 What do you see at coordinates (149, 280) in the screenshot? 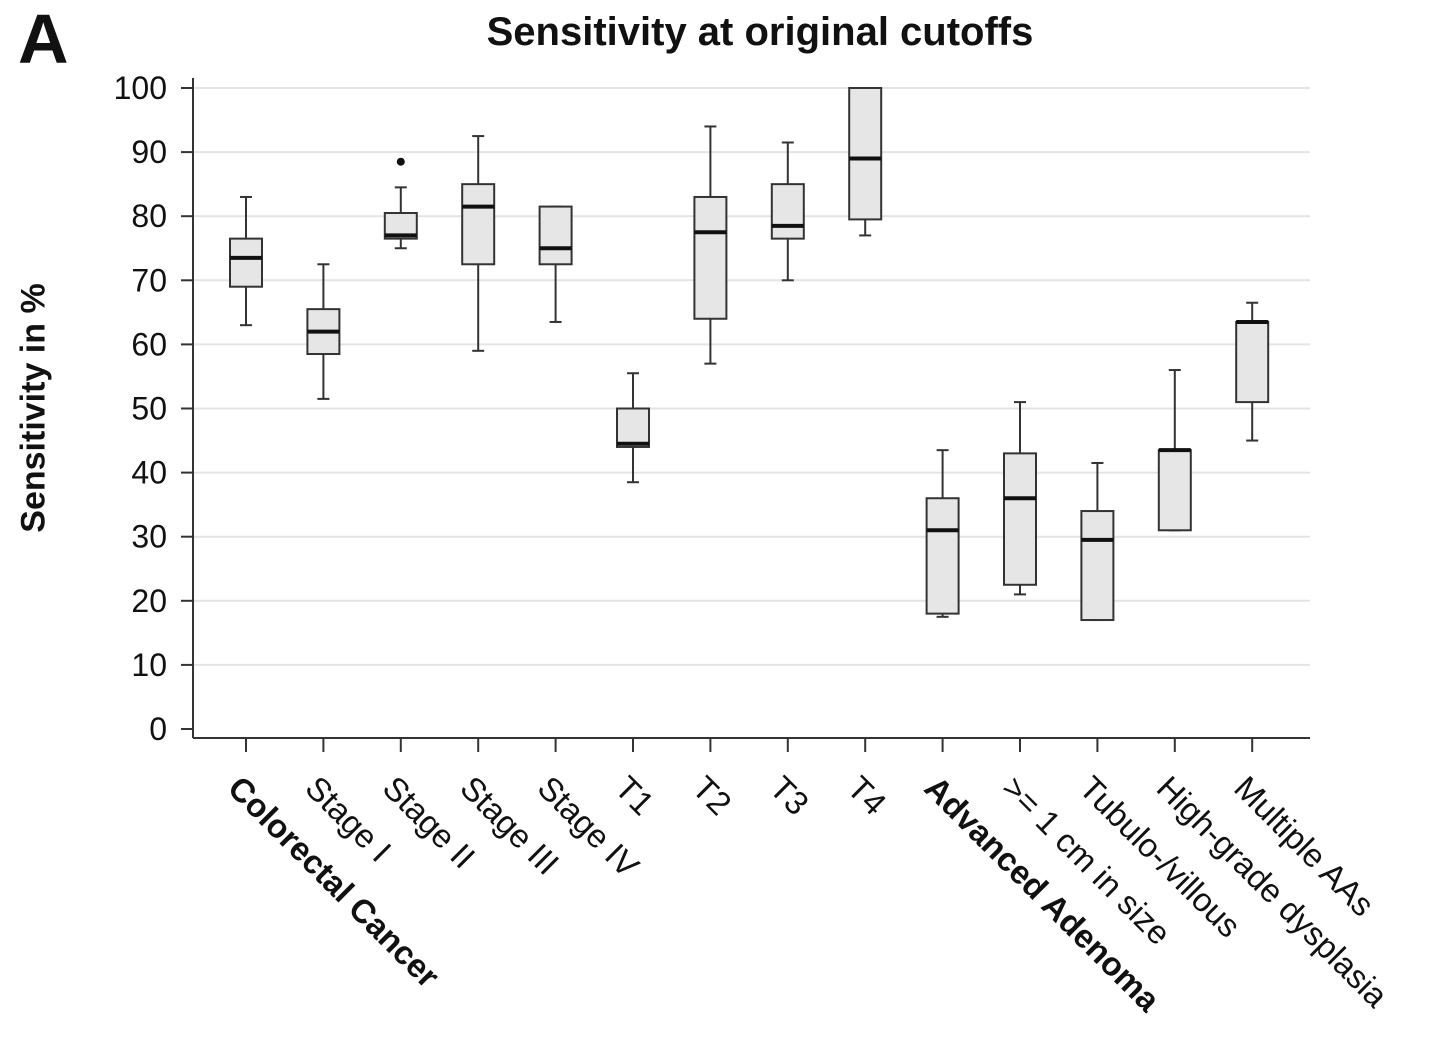
I see `y-tick-label: 70` at bounding box center [149, 280].